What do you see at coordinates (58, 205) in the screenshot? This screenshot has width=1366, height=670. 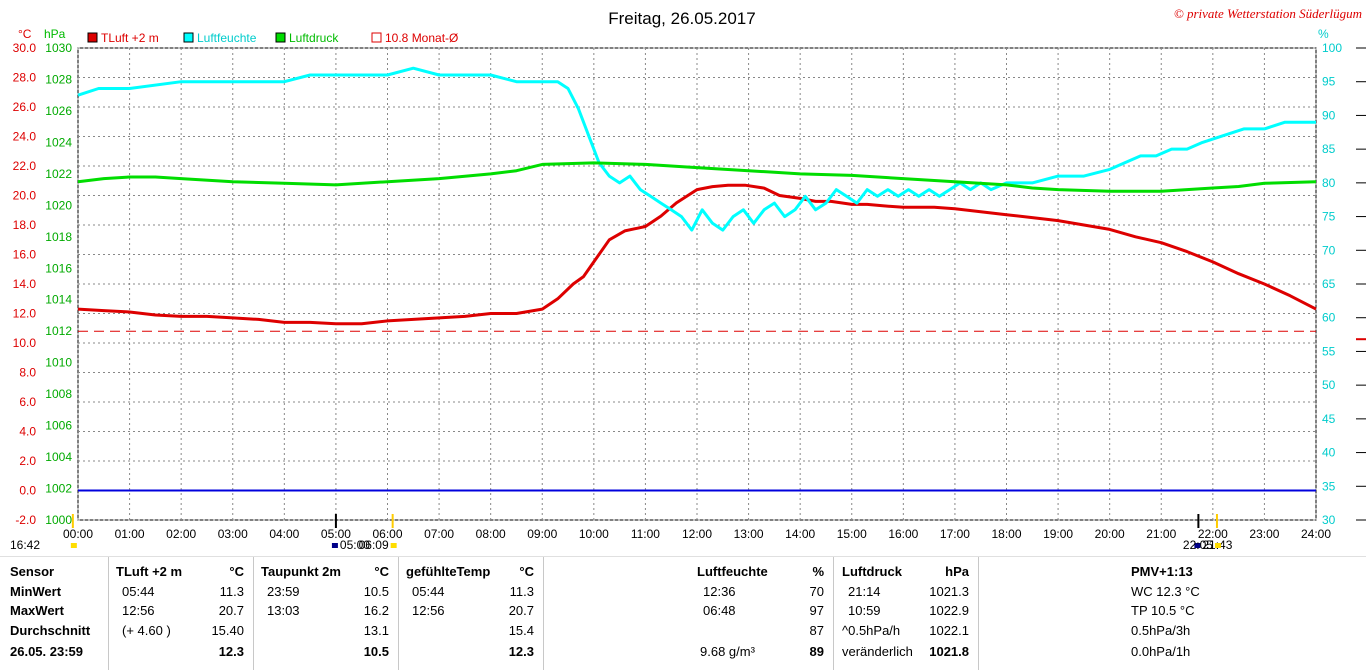 I see `press-tick-label: 1020` at bounding box center [58, 205].